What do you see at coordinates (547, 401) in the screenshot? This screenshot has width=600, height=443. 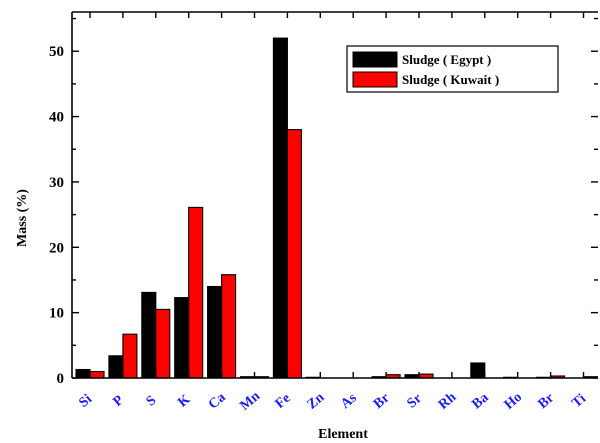 I see `x-tick-label-br-14: Br` at bounding box center [547, 401].